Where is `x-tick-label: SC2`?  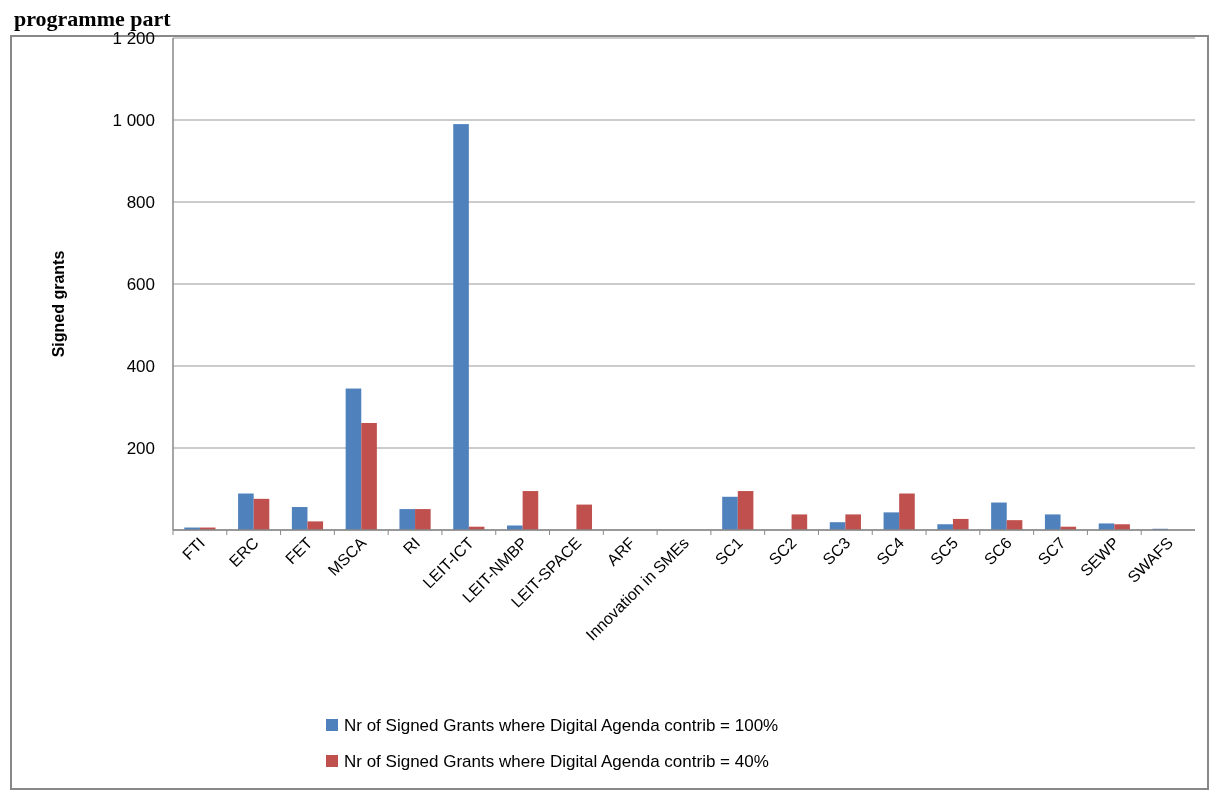 x-tick-label: SC2 is located at coordinates (782, 551).